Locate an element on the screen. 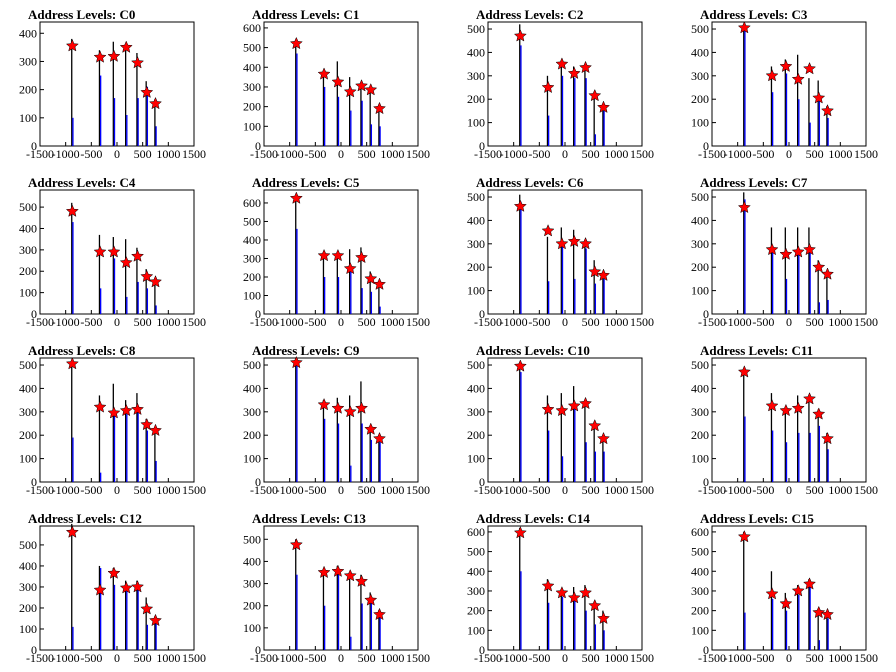  chart-title: Address Levels: C8 is located at coordinates (82, 350).